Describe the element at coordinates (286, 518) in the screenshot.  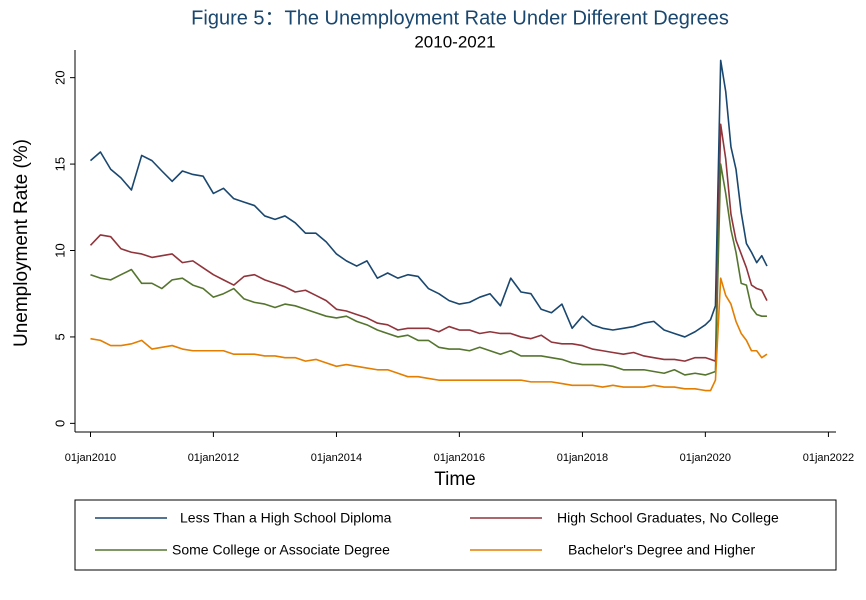
I see `legend-label: Less Than a High School Diploma` at that location.